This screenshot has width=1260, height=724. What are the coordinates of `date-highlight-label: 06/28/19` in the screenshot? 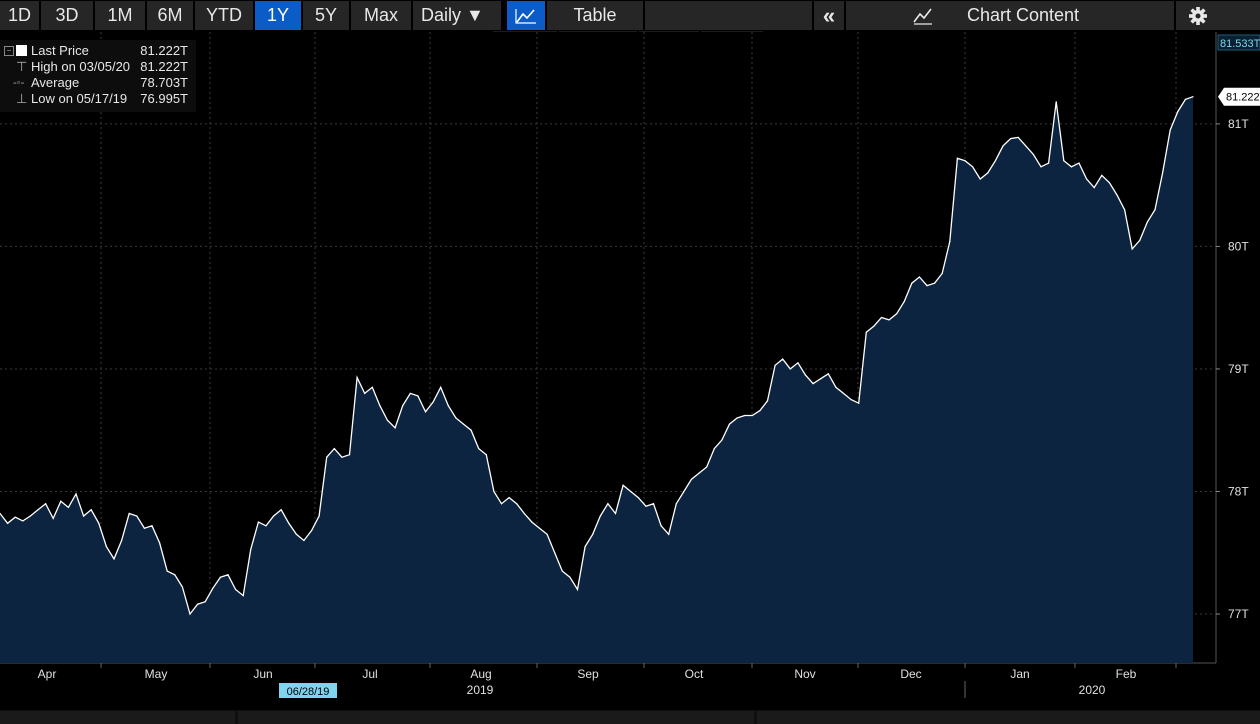 It's located at (308, 692).